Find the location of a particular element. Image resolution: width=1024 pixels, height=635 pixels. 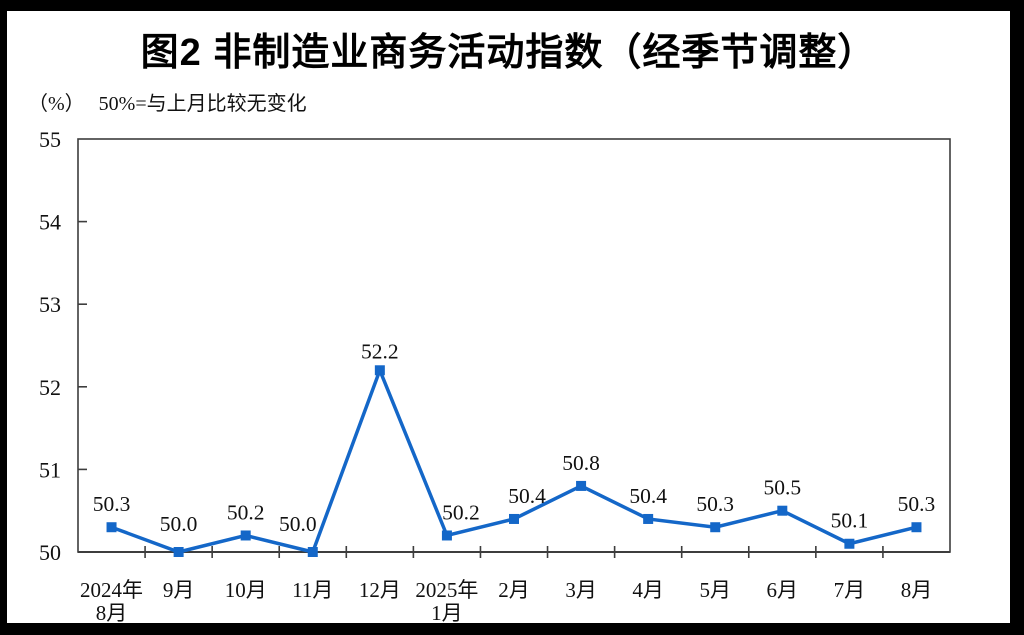

y-axis-tick-label: 54 is located at coordinates (50, 222).